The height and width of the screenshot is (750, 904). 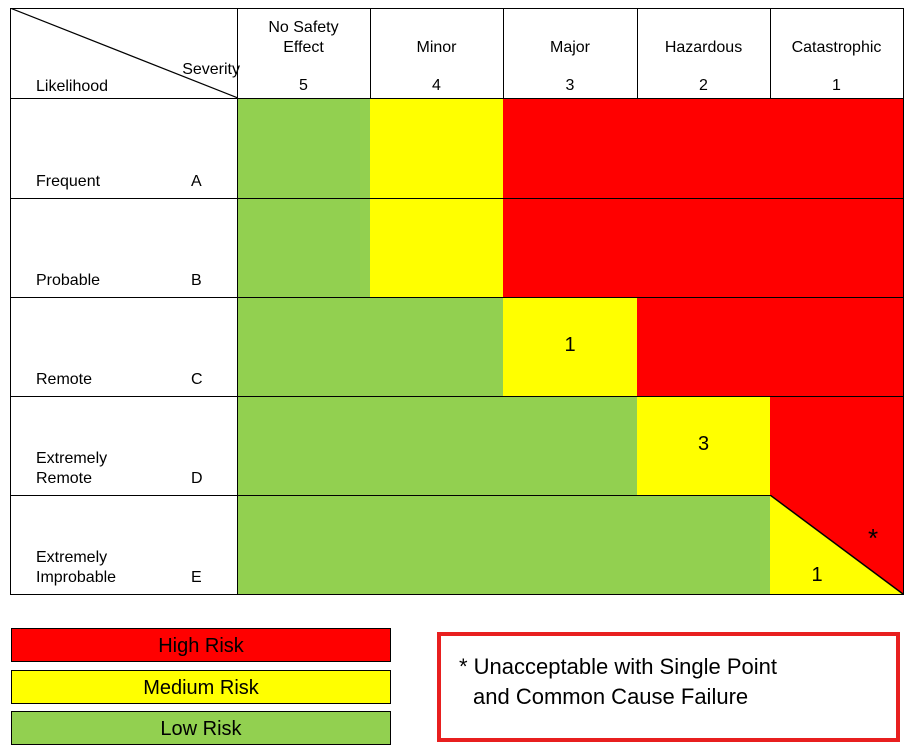 I want to click on note-line-1: * Unacceptable with Single Point, so click(x=618, y=666).